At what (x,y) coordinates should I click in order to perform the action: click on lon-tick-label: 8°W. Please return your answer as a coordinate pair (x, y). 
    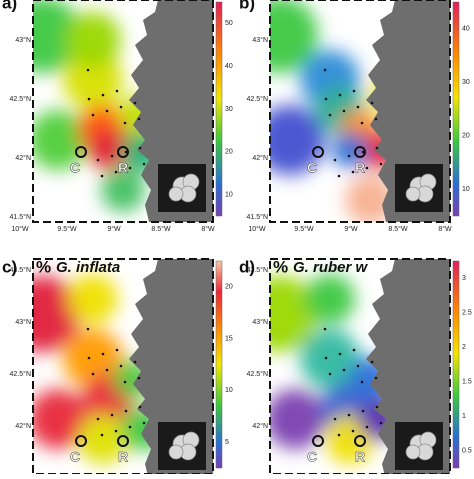
    Looking at the image, I should click on (445, 229).